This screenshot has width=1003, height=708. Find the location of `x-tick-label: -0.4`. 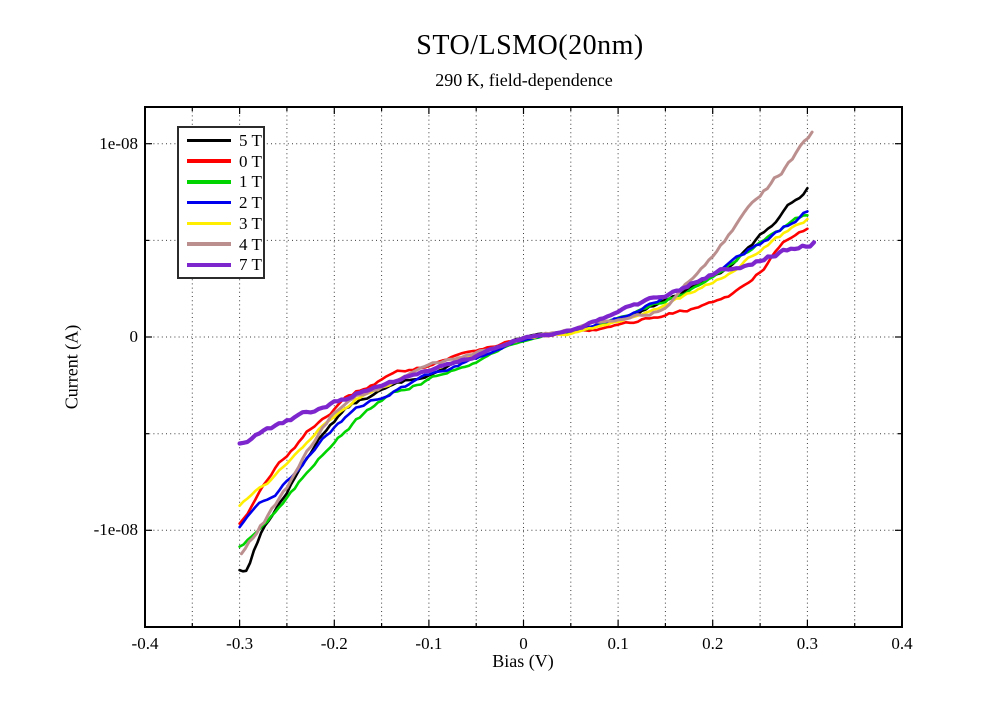

x-tick-label: -0.4 is located at coordinates (145, 643).